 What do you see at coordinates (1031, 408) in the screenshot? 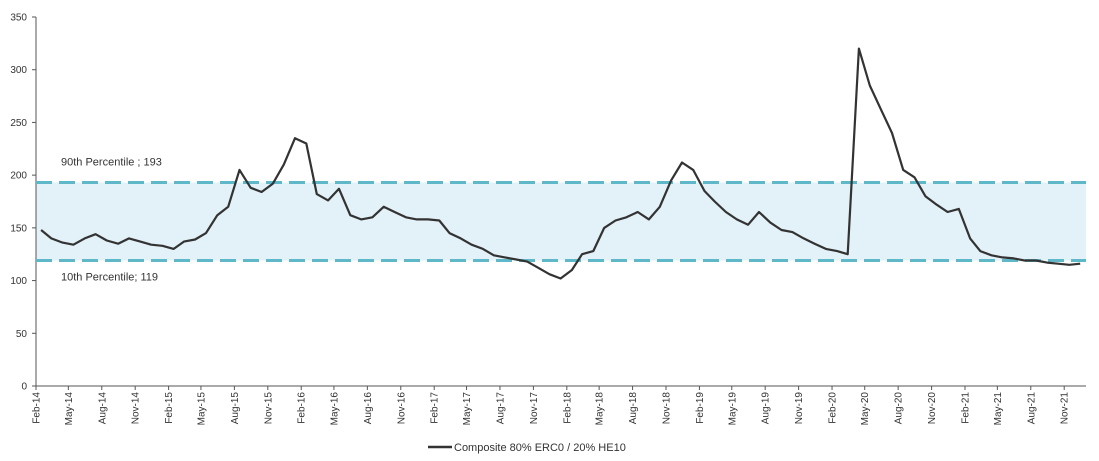
I see `x-tick-label: Aug-21` at bounding box center [1031, 408].